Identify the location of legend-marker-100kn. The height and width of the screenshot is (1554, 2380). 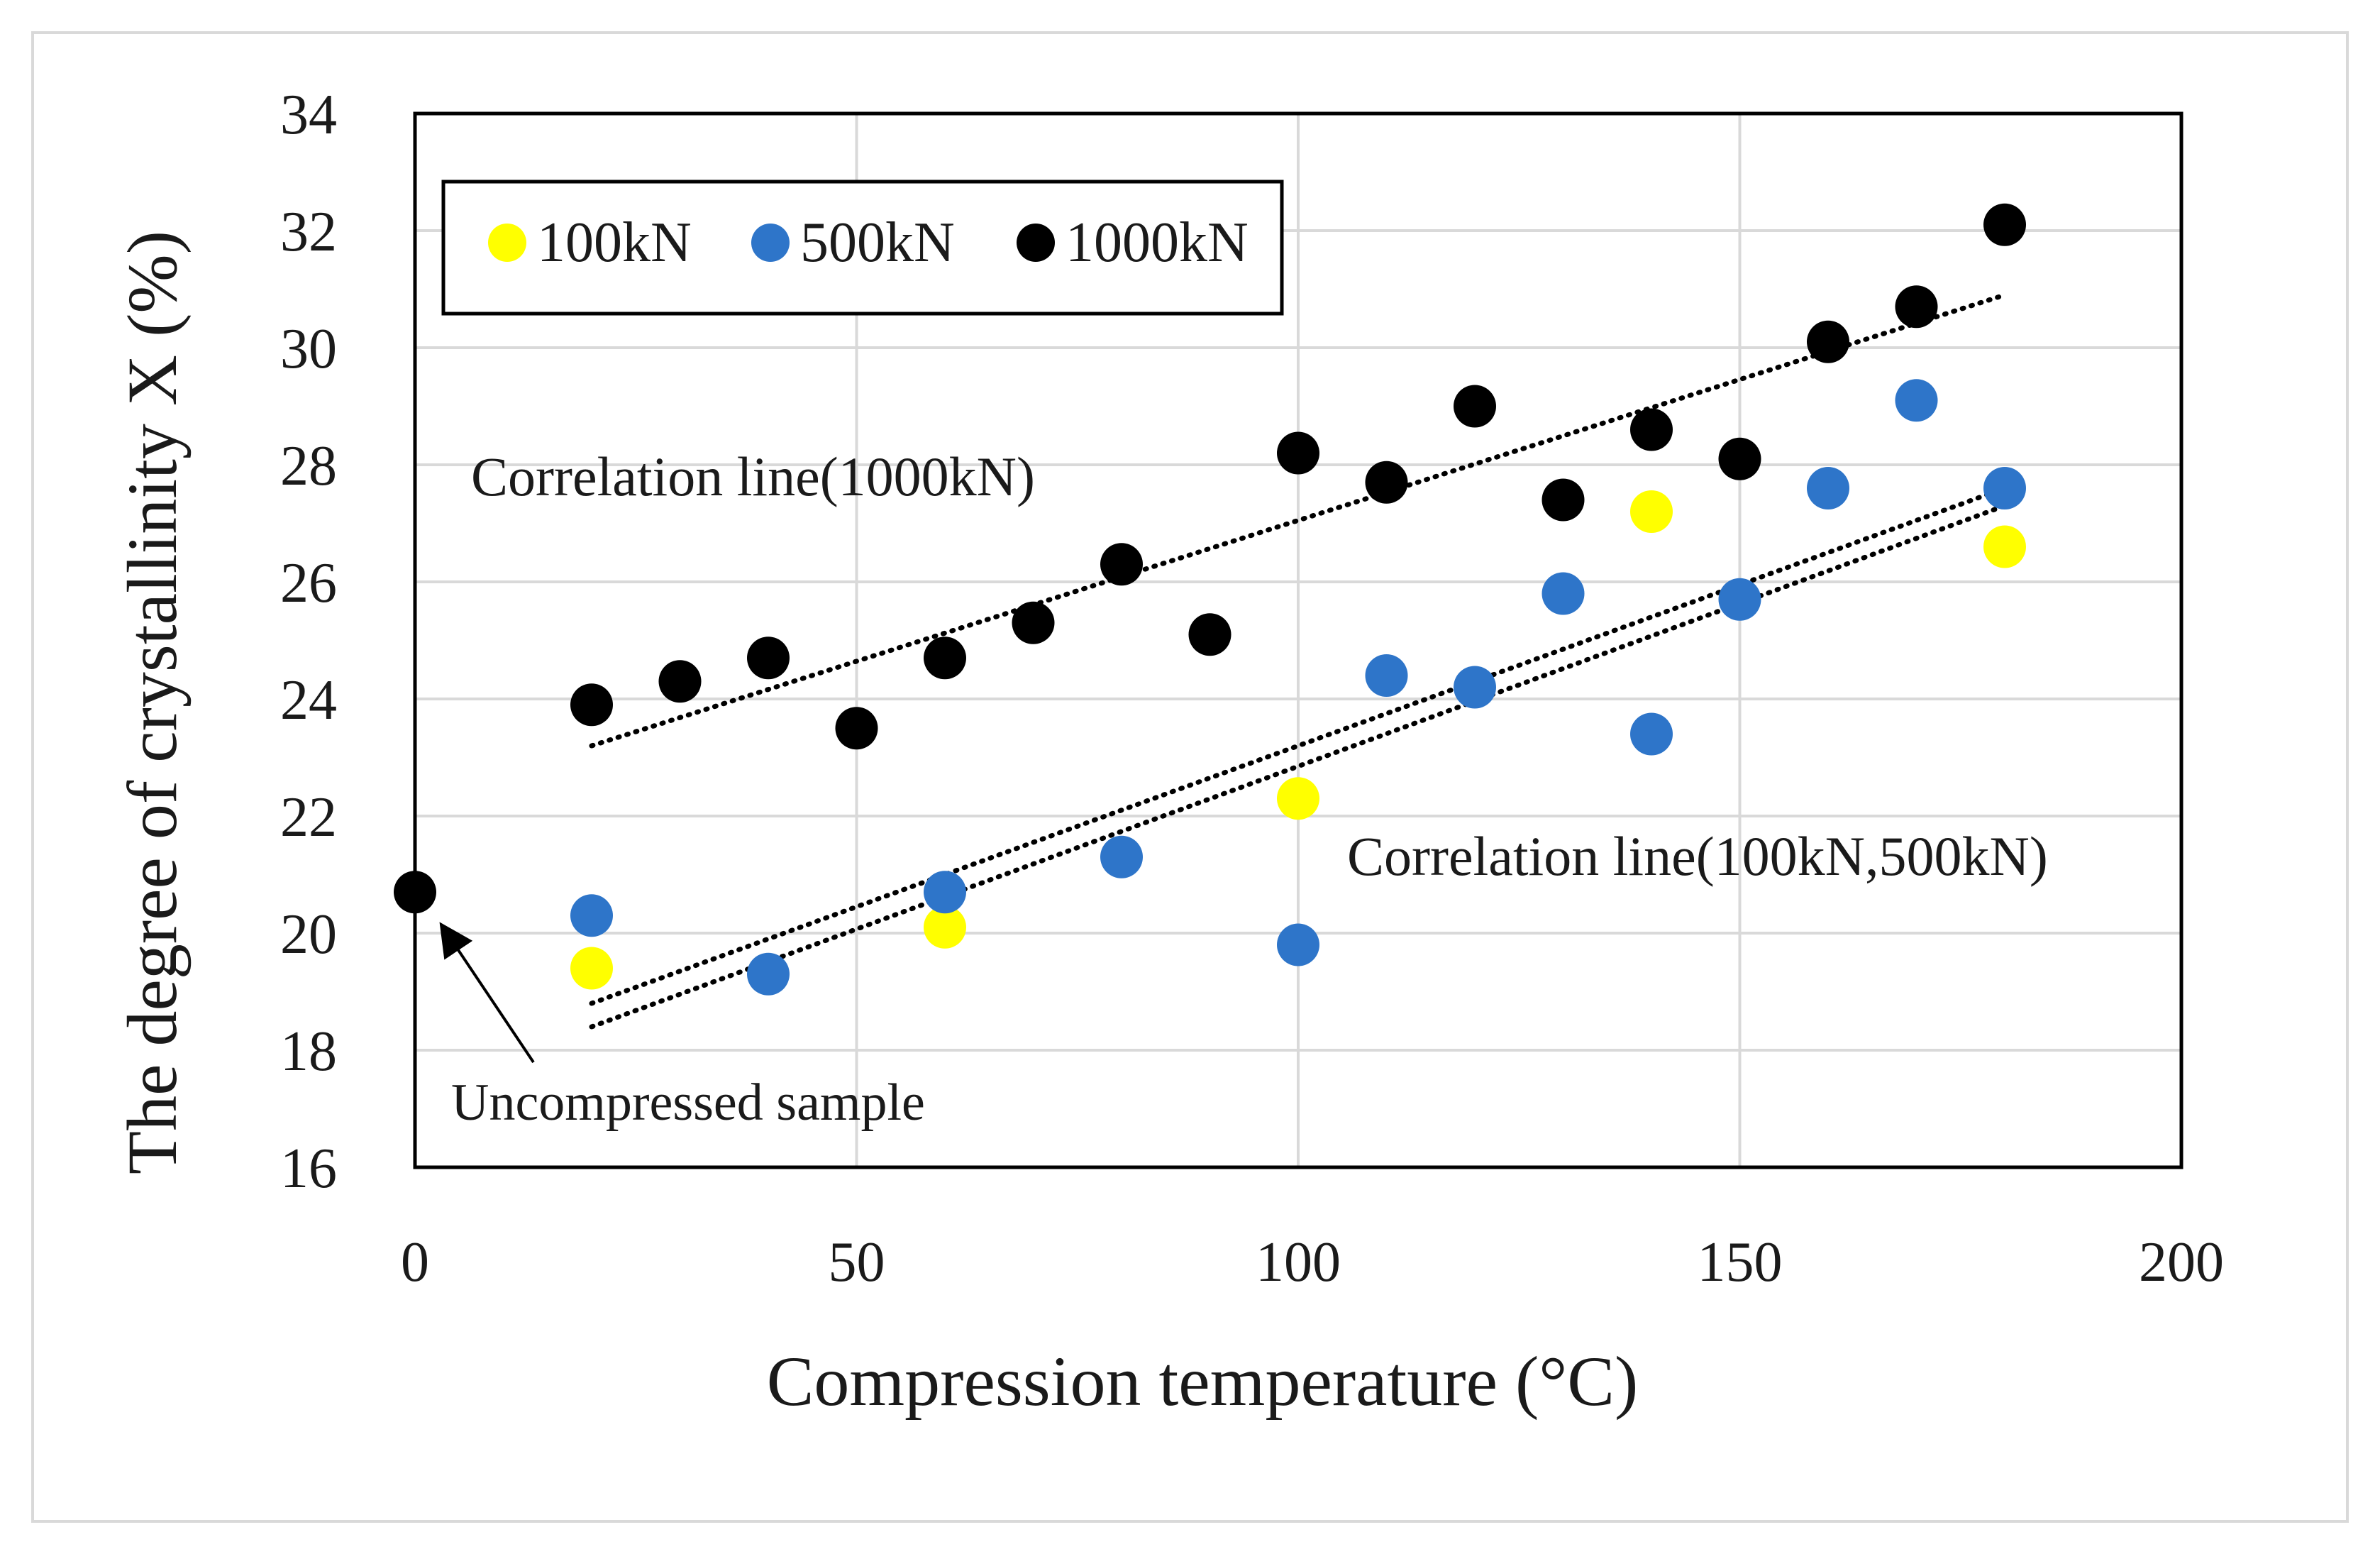
(507, 243).